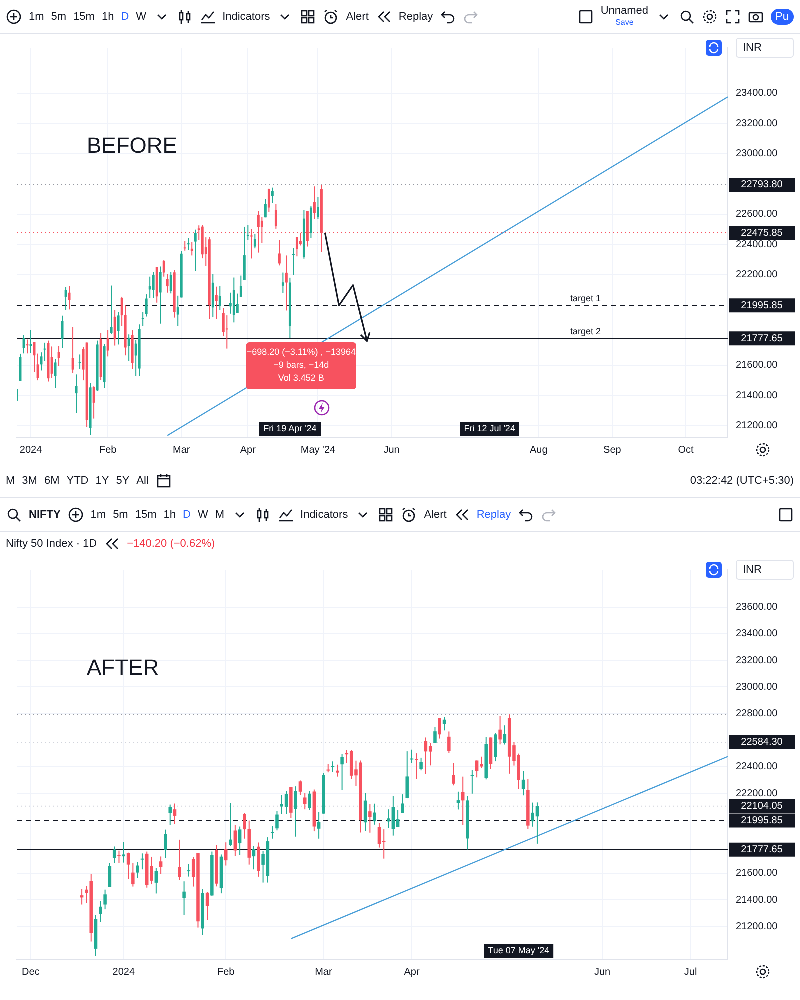  I want to click on text: M, so click(11, 480).